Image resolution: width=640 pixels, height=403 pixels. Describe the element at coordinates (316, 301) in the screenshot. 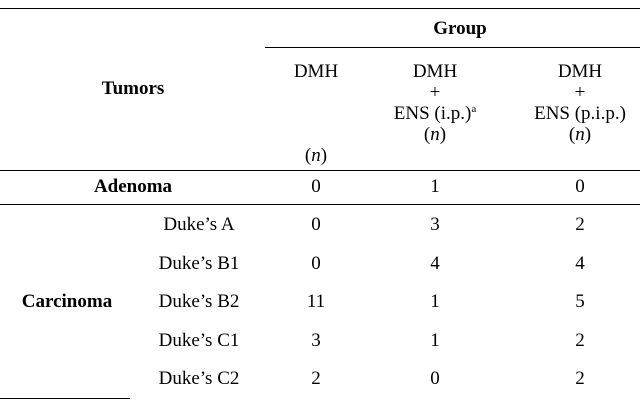

I see `cell: 11` at that location.